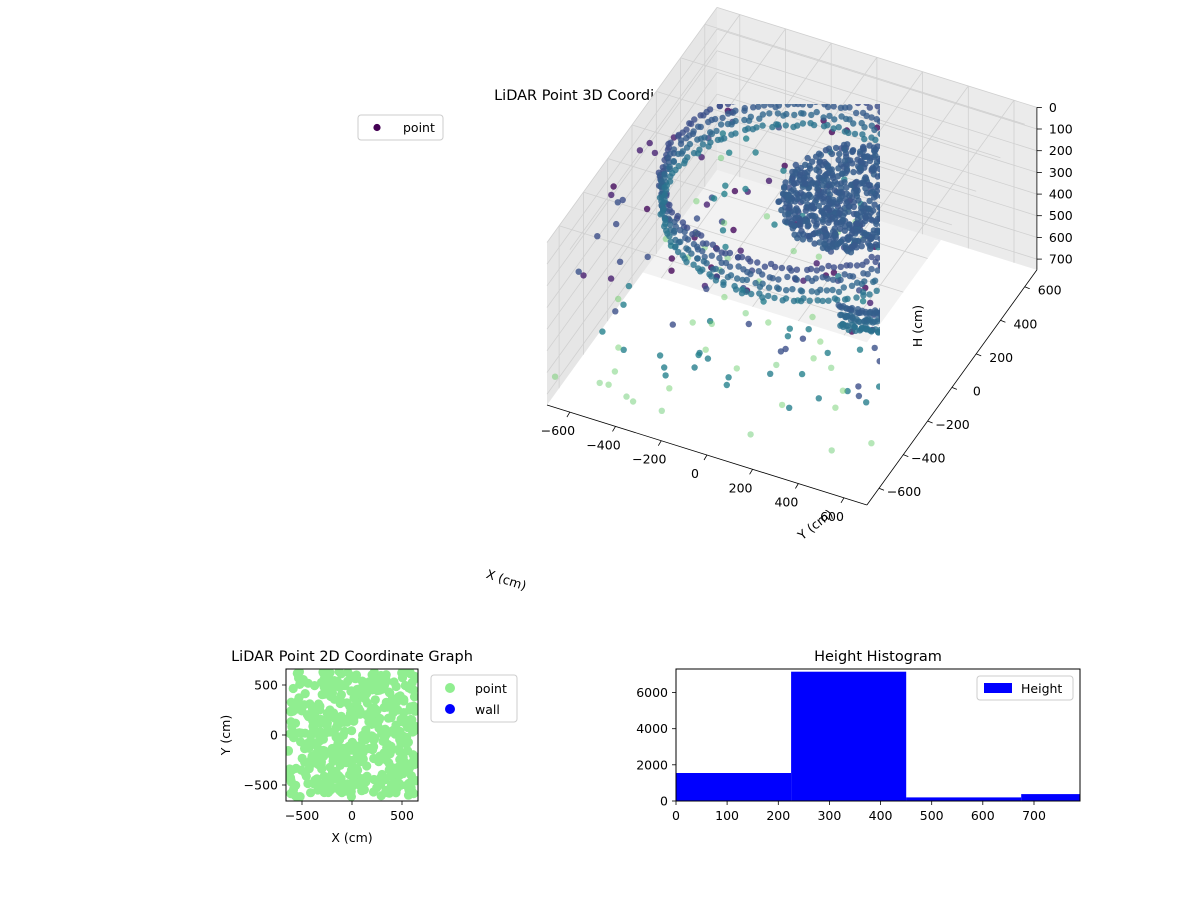  I want to click on z-tick-label: 0, so click(1053, 107).